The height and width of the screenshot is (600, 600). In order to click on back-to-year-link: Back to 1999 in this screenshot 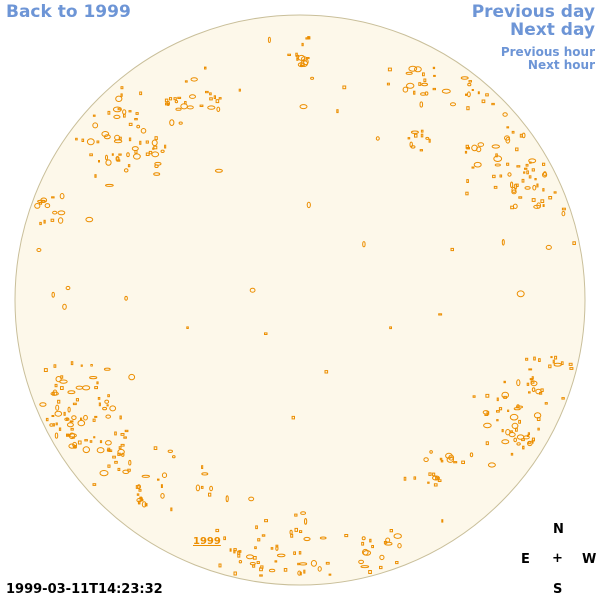, I will do `click(68, 12)`.